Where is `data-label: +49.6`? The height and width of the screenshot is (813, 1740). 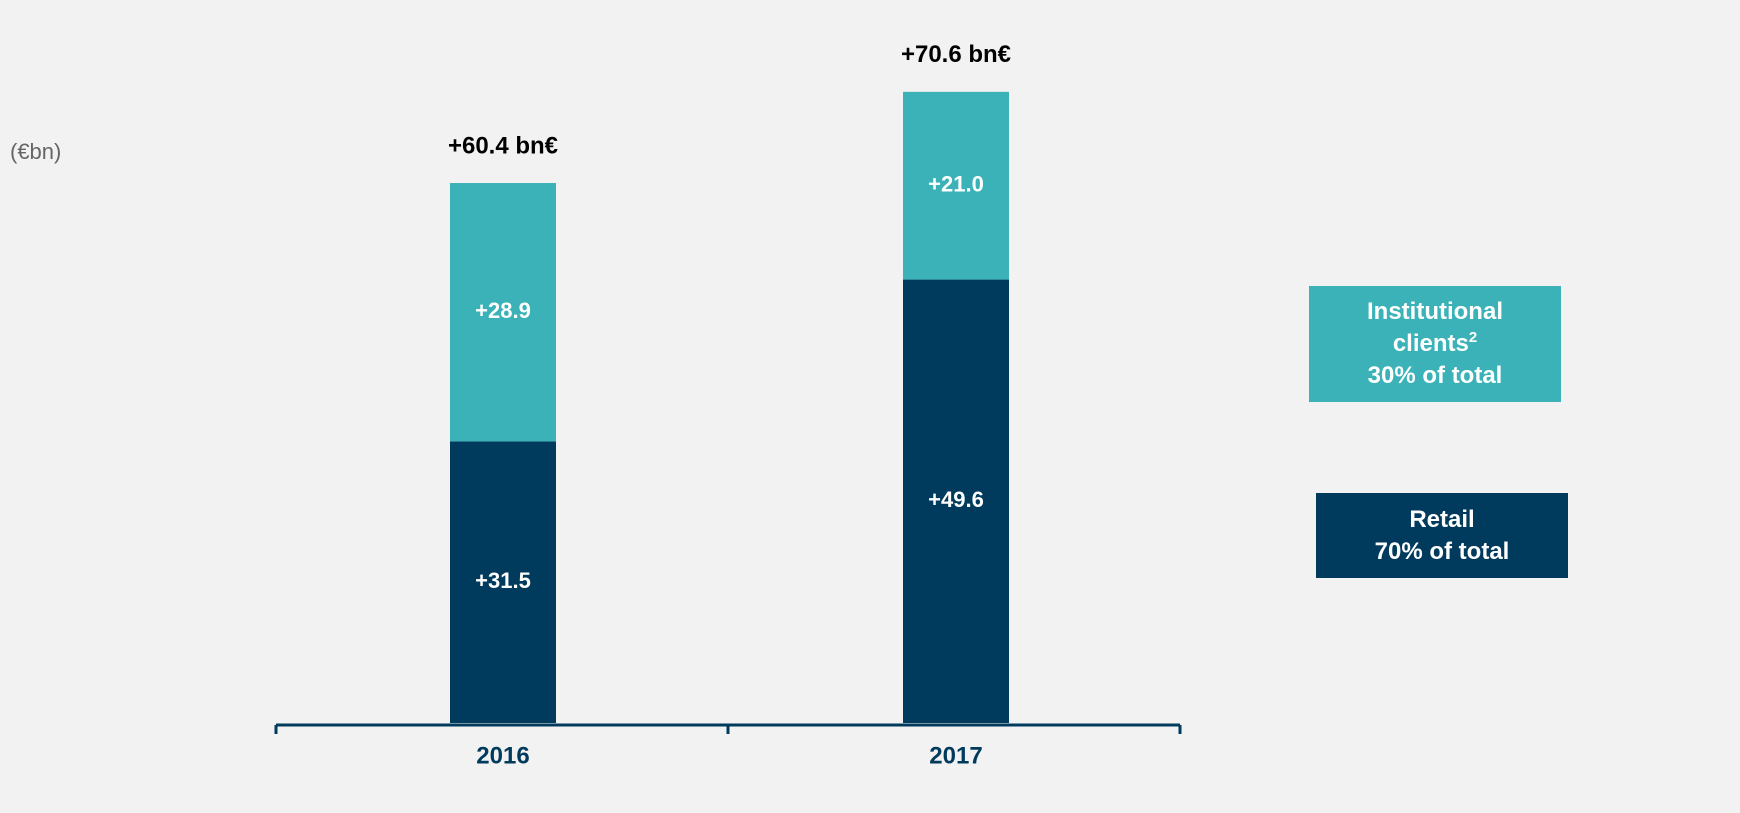
data-label: +49.6 is located at coordinates (956, 499).